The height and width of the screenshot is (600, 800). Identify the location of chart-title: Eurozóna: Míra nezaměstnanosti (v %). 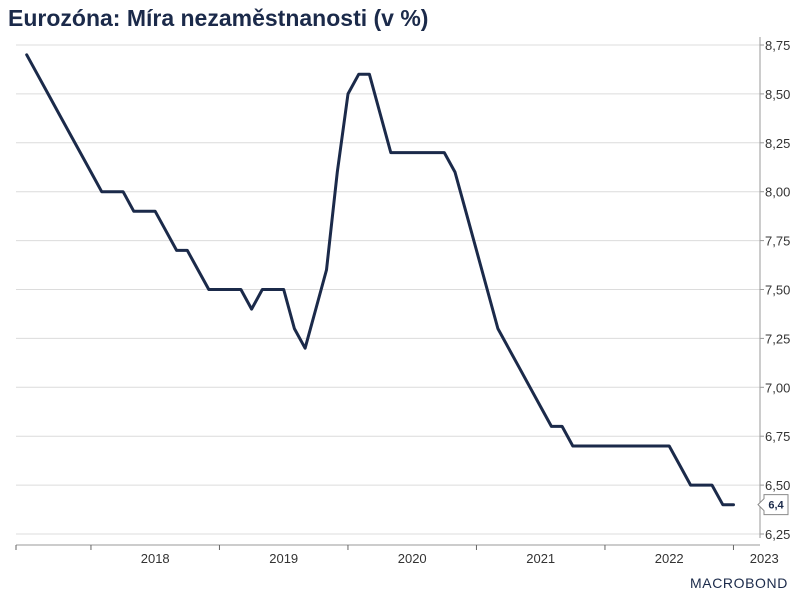
(218, 18).